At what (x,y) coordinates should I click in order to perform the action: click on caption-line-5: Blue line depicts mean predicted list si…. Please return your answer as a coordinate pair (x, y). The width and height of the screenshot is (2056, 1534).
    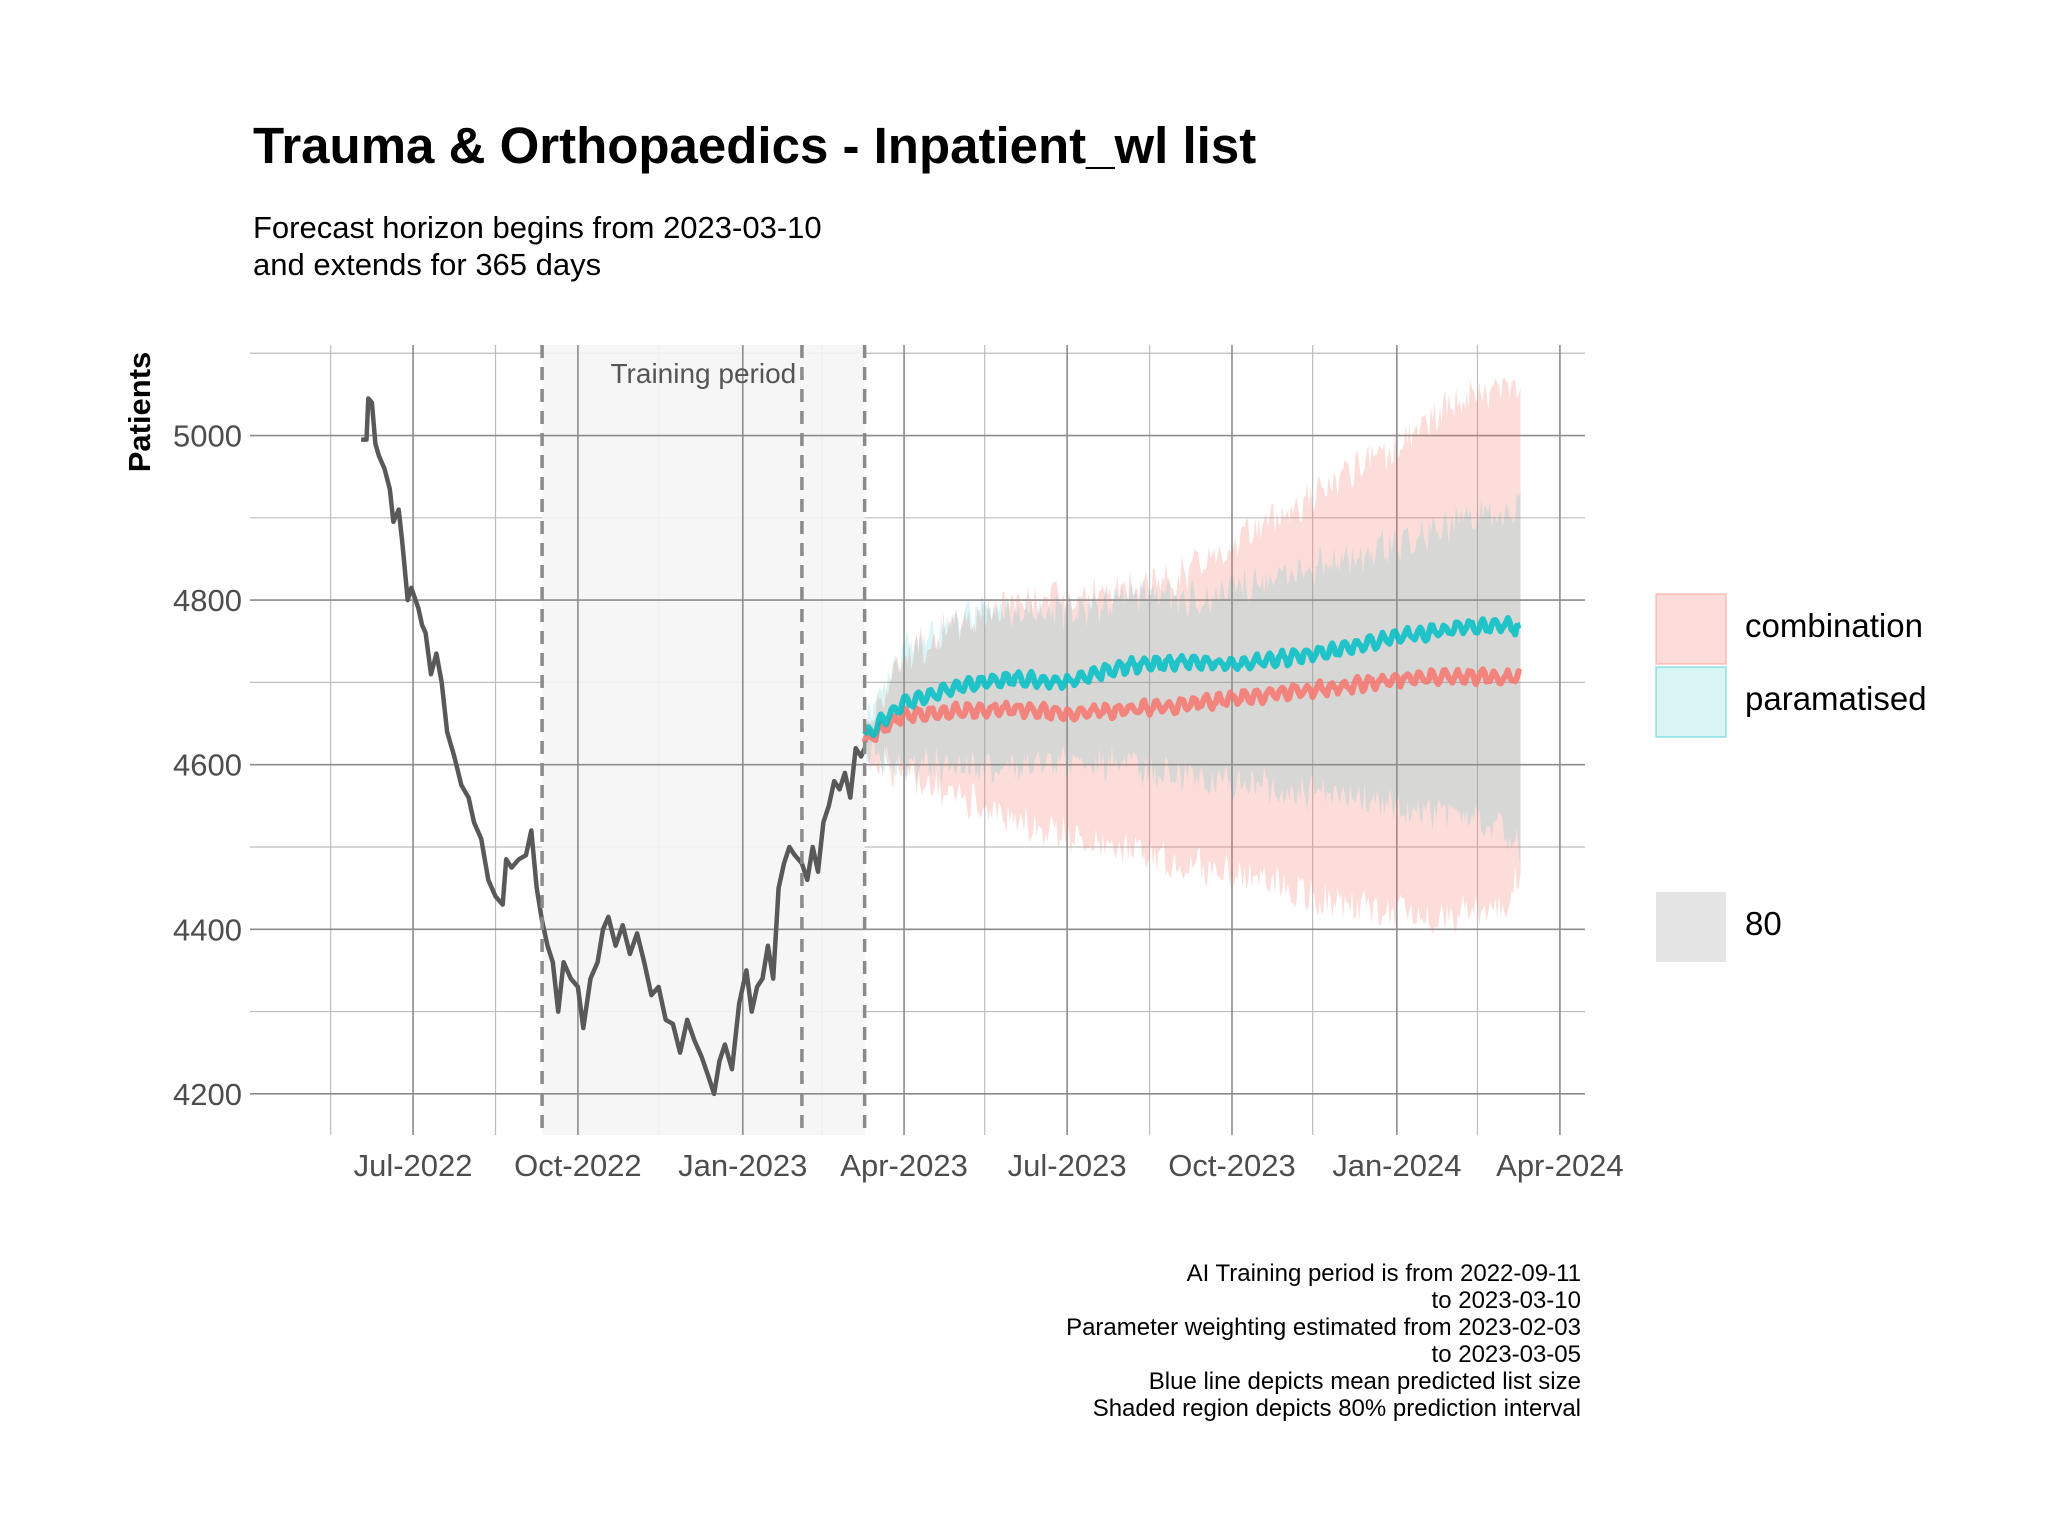
    Looking at the image, I should click on (1364, 1381).